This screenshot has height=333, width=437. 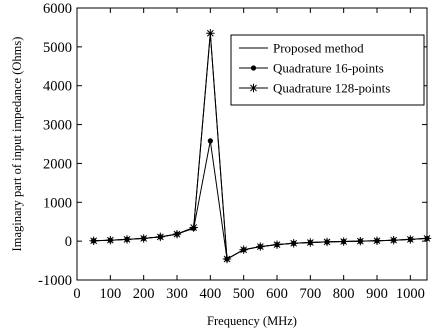 I want to click on y-tick-label: 3000, so click(x=57, y=126).